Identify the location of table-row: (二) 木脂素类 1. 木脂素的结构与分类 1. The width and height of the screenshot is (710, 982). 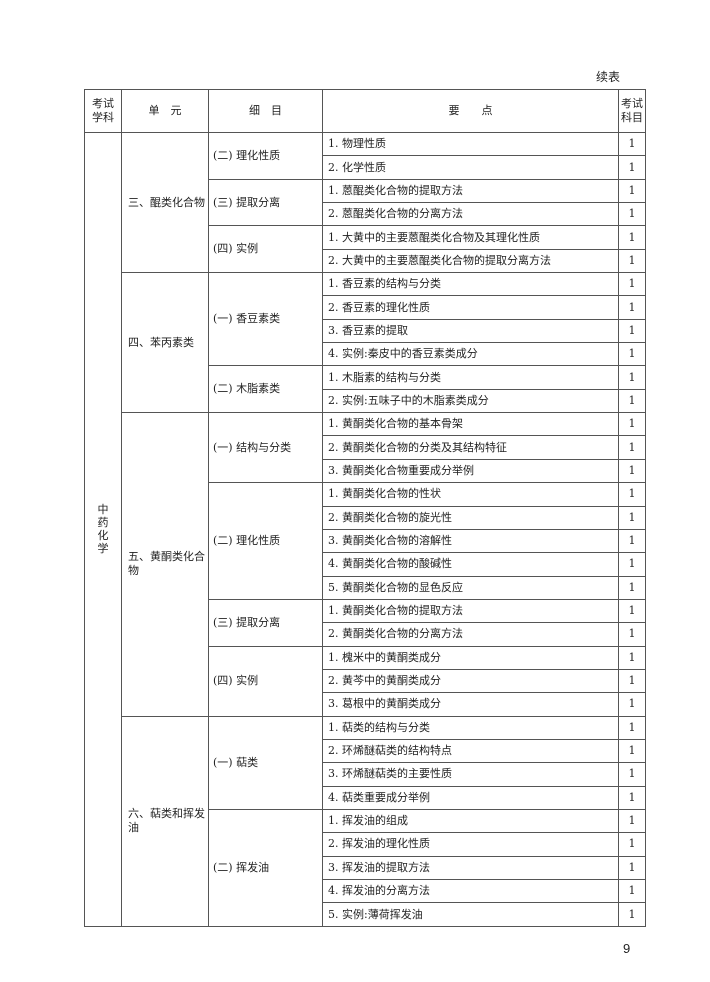
(365, 389).